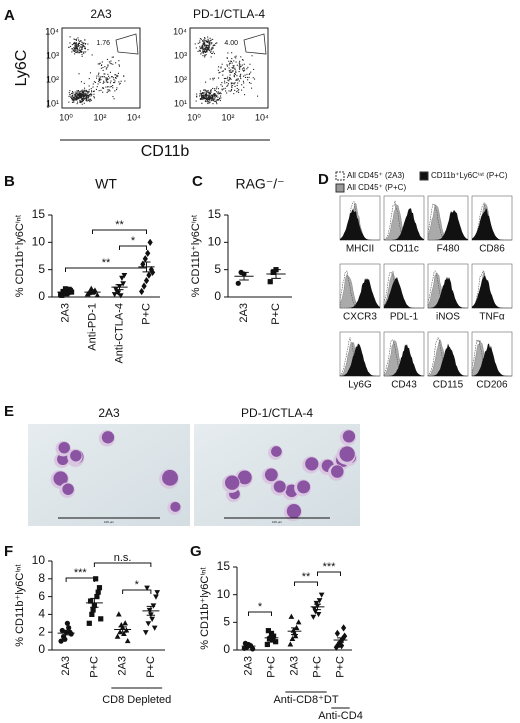 The height and width of the screenshot is (723, 520). Describe the element at coordinates (196, 255) in the screenshot. I see `y-axis-label: % CD11b⁺ly6Cⁱⁿᵗ` at that location.